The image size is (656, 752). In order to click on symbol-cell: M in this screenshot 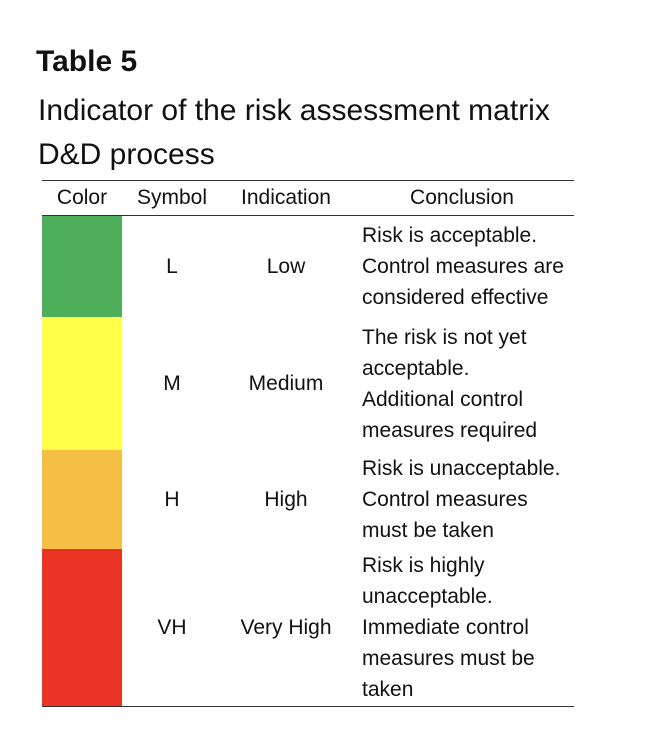, I will do `click(172, 383)`.